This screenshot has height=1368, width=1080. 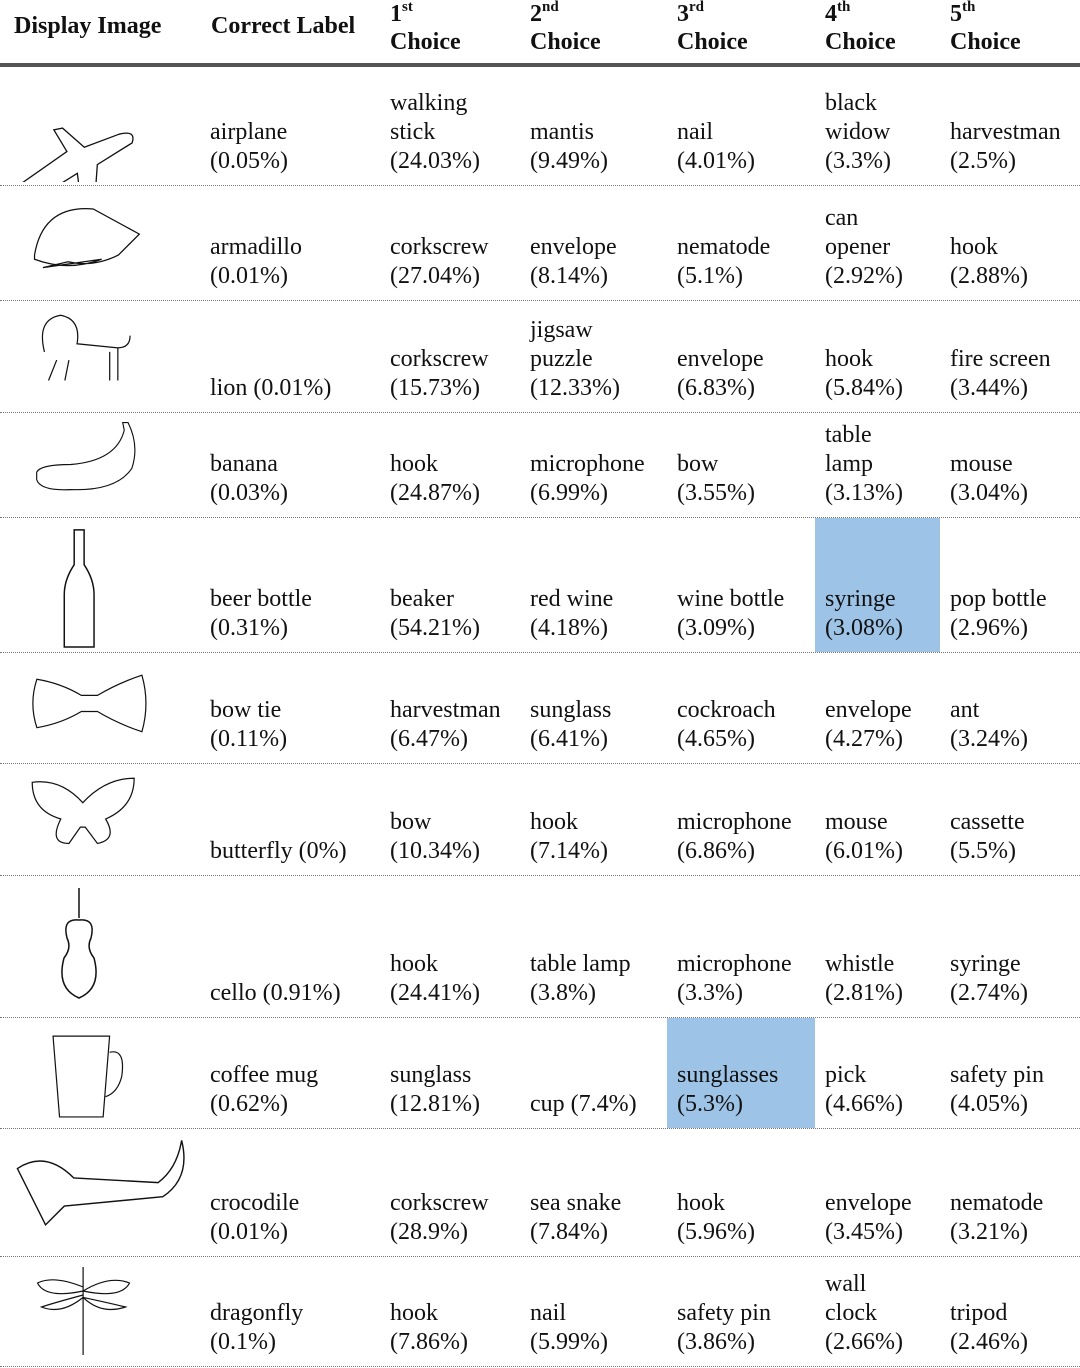 I want to click on choice: sea snake (7.84%), so click(x=576, y=1217).